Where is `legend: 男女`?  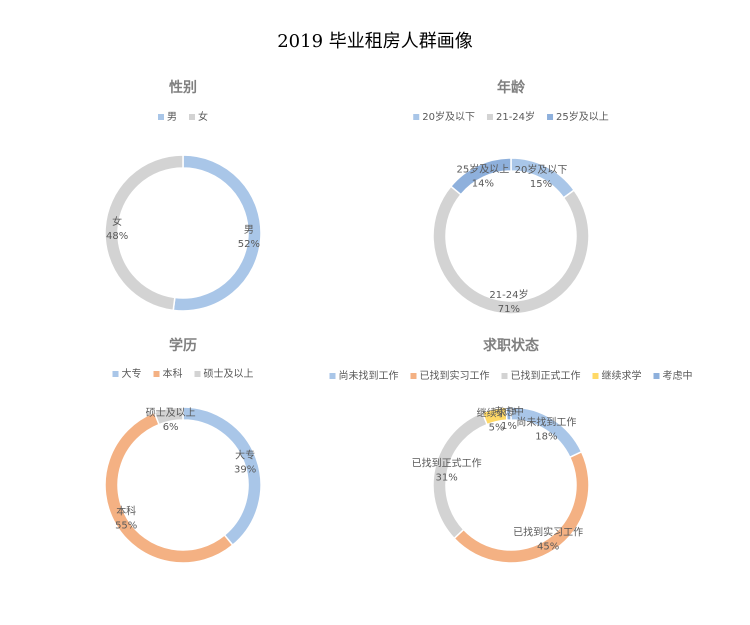
legend: 男女 is located at coordinates (183, 116).